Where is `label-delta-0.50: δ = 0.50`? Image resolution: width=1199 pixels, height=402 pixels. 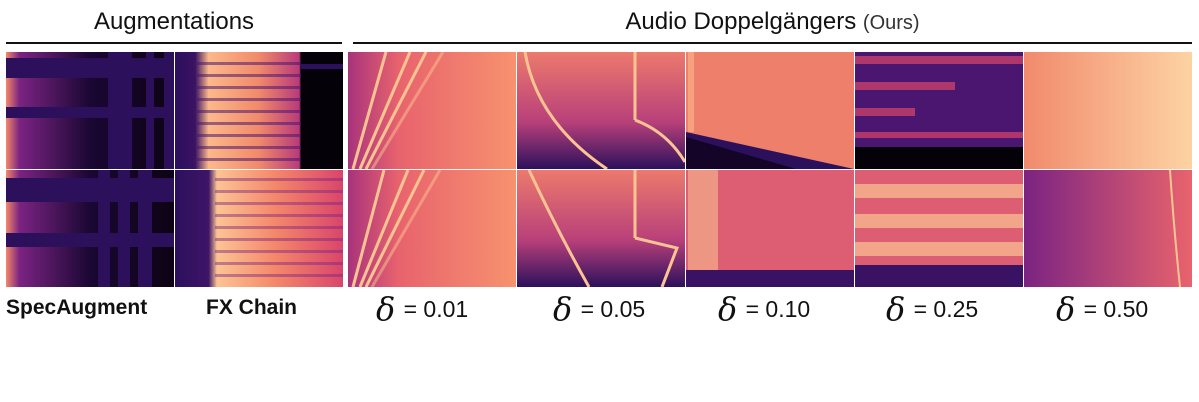
label-delta-0.50: δ = 0.50 is located at coordinates (1102, 309).